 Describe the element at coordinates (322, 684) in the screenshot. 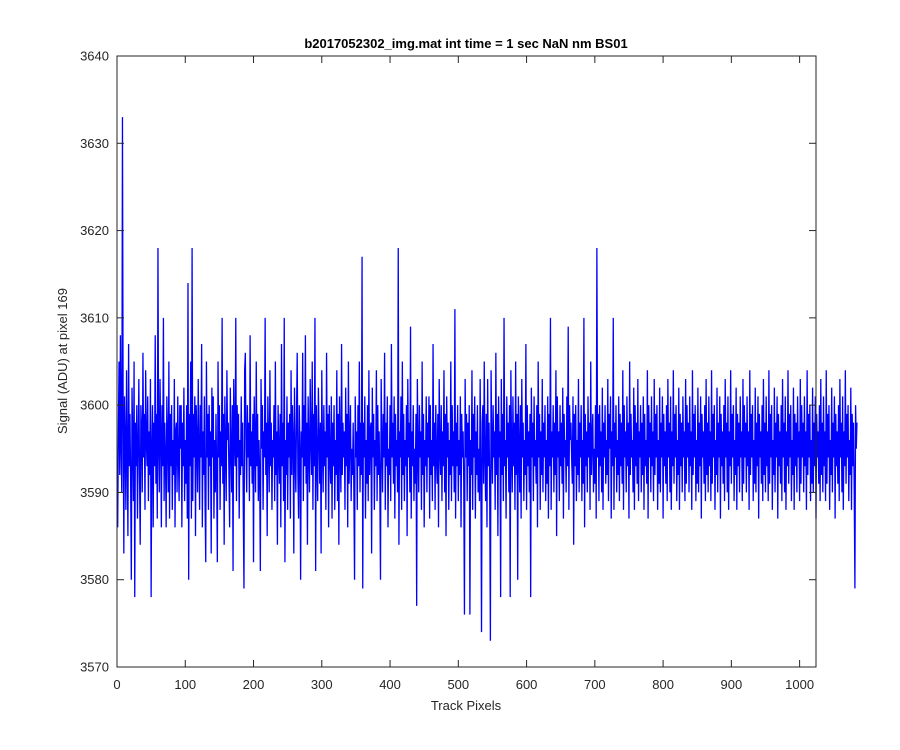

I see `x-tick-label: 300` at that location.